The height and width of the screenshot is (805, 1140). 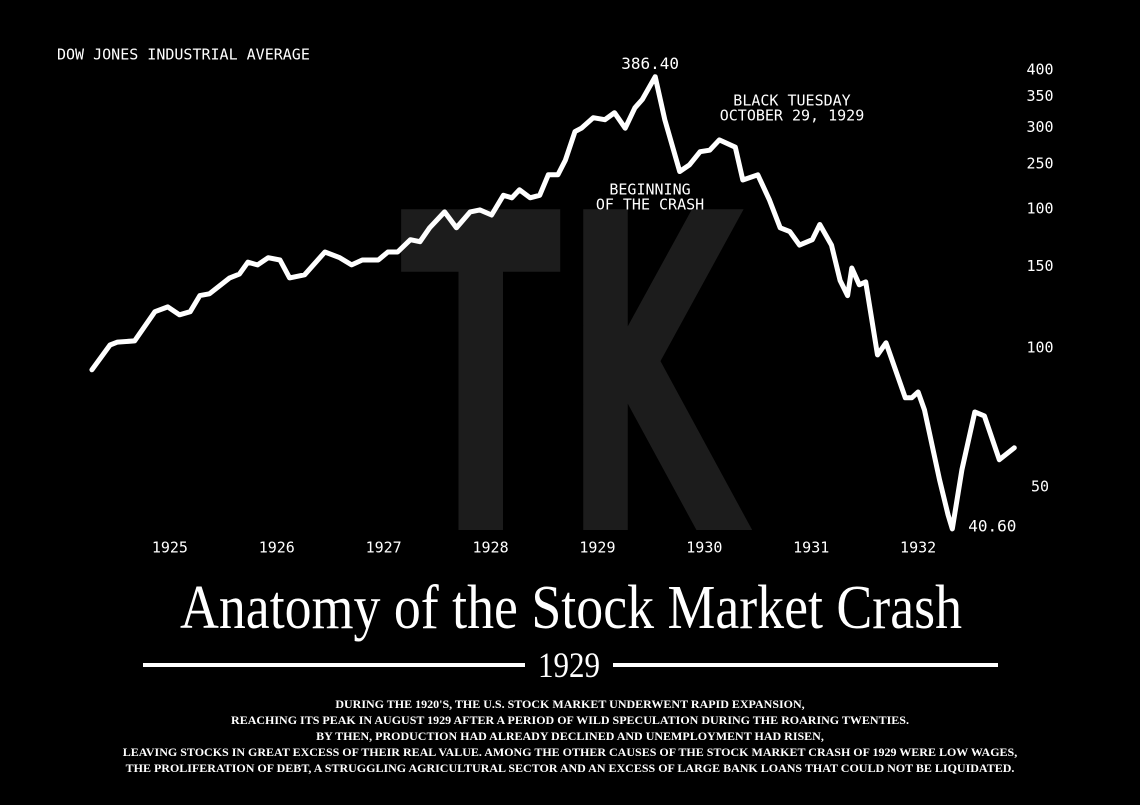 I want to click on annotation: BEGINNING, so click(x=649, y=190).